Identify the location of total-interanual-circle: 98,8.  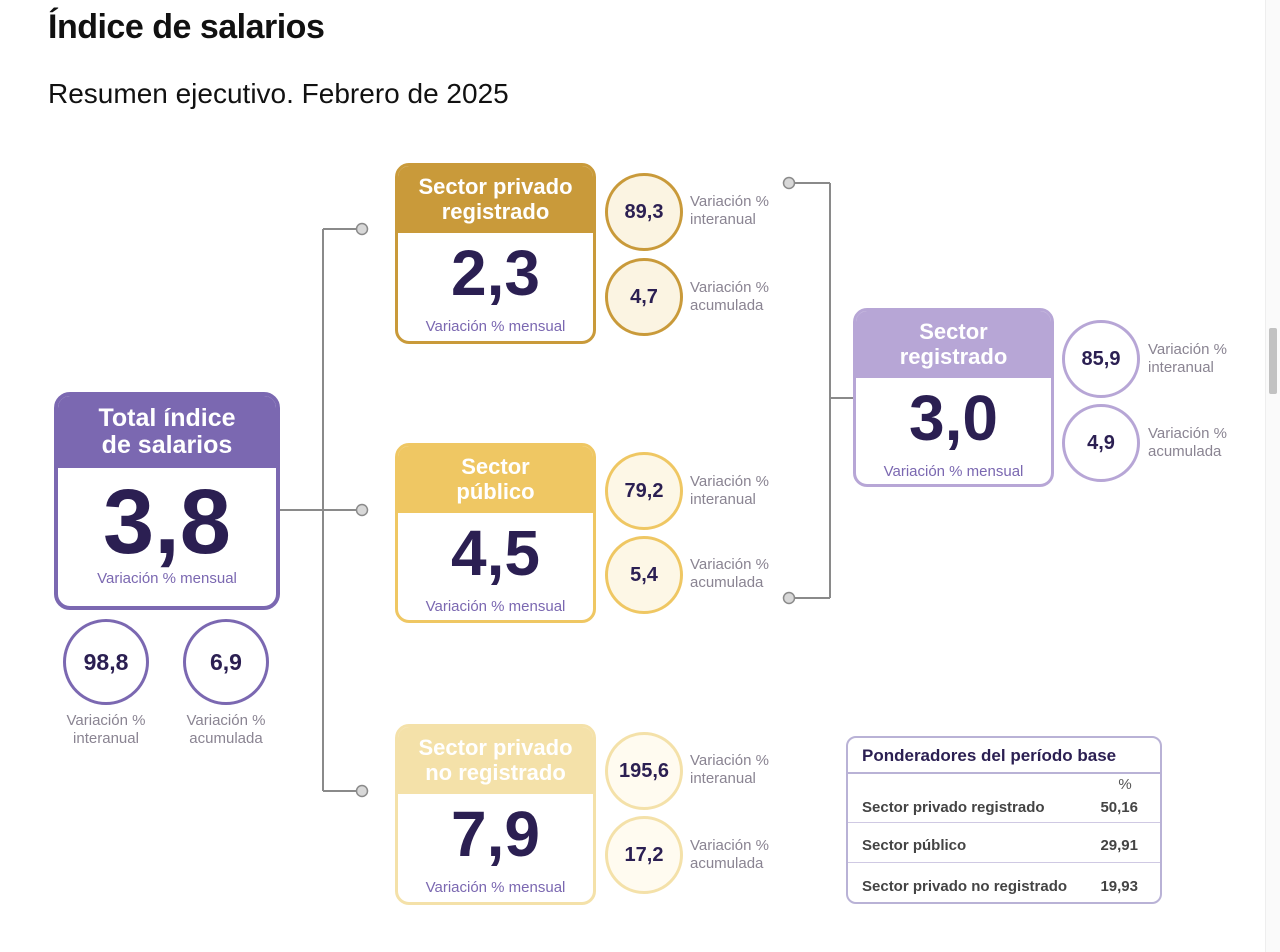
(106, 662).